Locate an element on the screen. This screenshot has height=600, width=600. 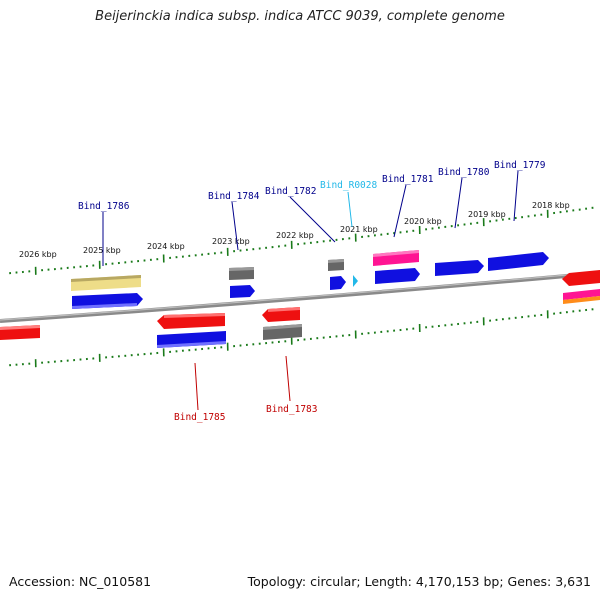
genome-backbone is located at coordinates (300, 297).